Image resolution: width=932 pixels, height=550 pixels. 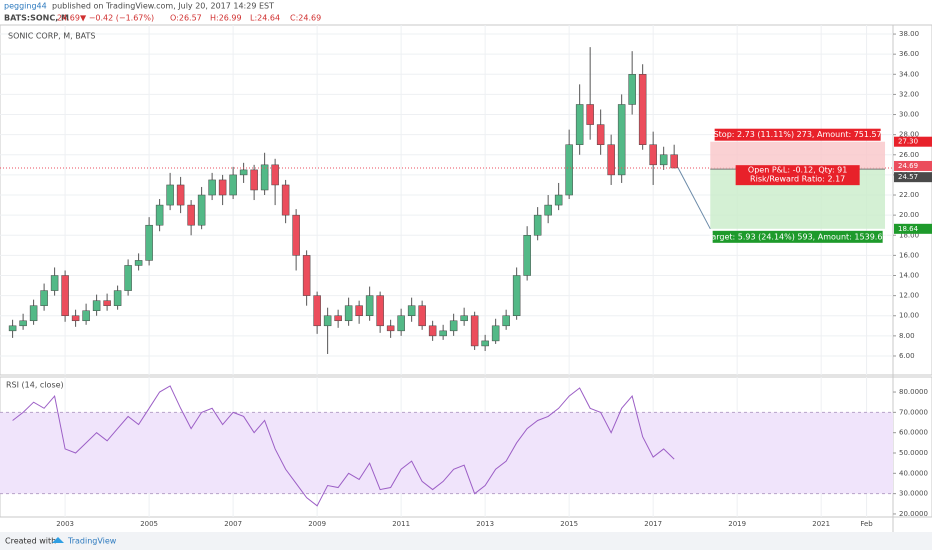 I want to click on y-tick-label: 20.00, so click(x=909, y=215).